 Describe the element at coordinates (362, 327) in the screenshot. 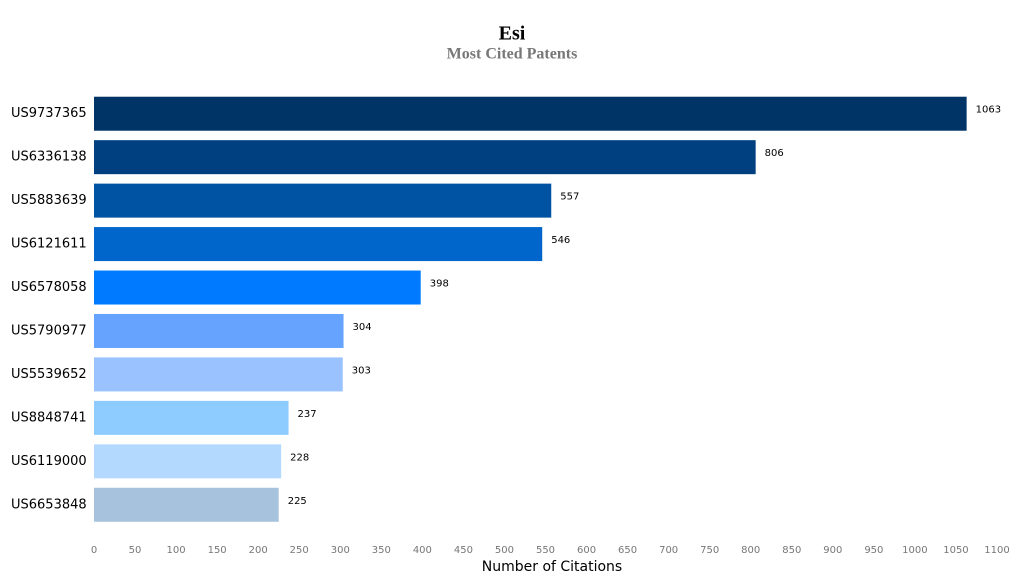

I see `value-label: 304` at that location.